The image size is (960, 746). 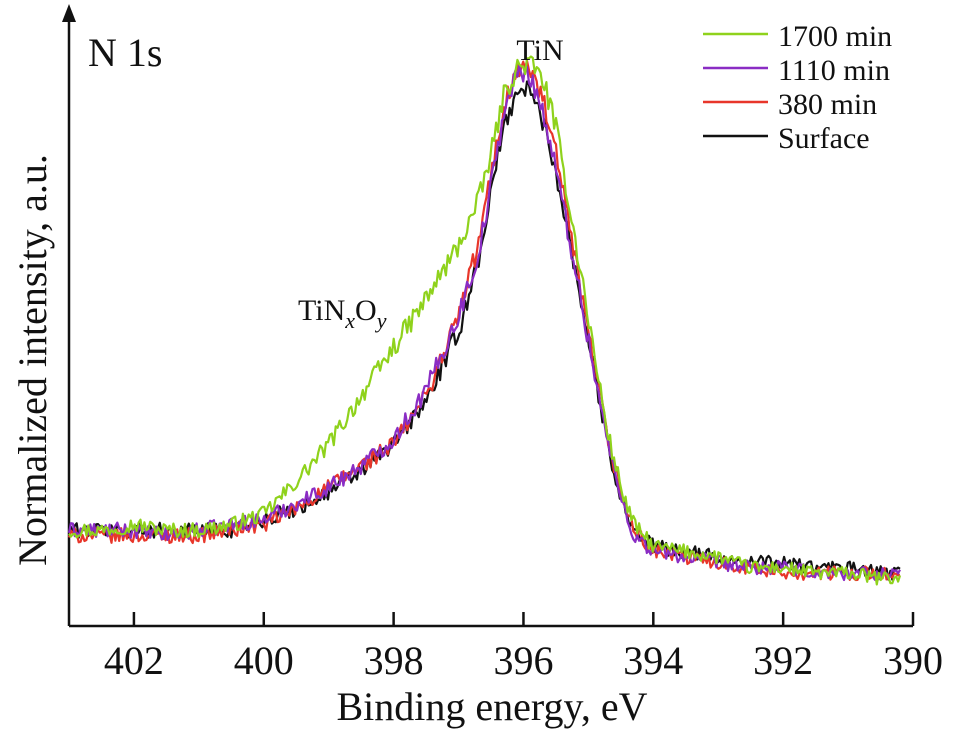 I want to click on legend-label: 1110 min, so click(x=834, y=70).